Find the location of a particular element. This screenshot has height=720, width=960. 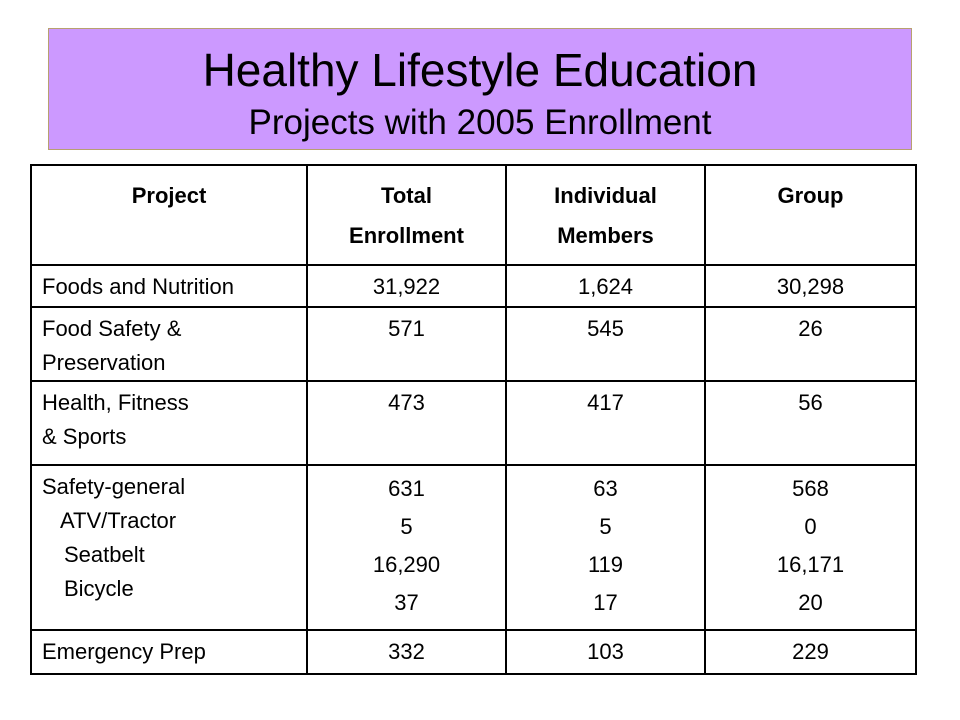

page-subtitle: Projects with 2005 Enrollment is located at coordinates (480, 122).